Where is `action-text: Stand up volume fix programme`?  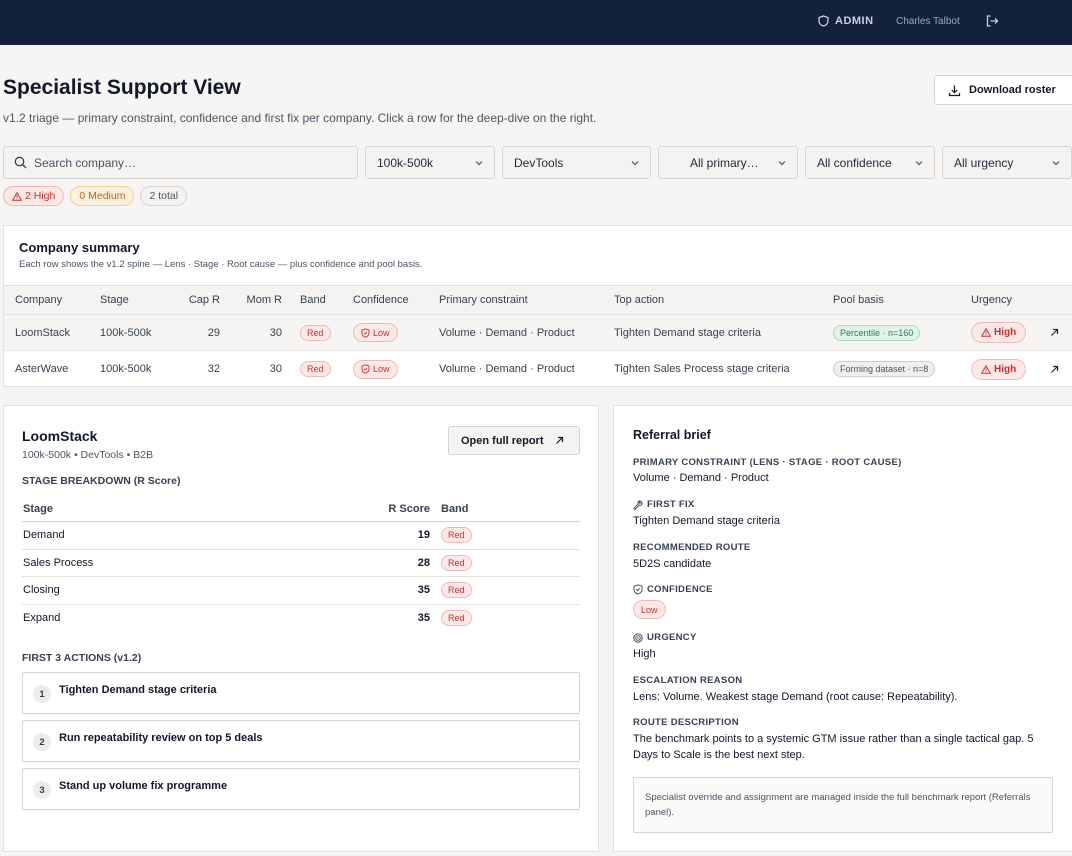
action-text: Stand up volume fix programme is located at coordinates (143, 786).